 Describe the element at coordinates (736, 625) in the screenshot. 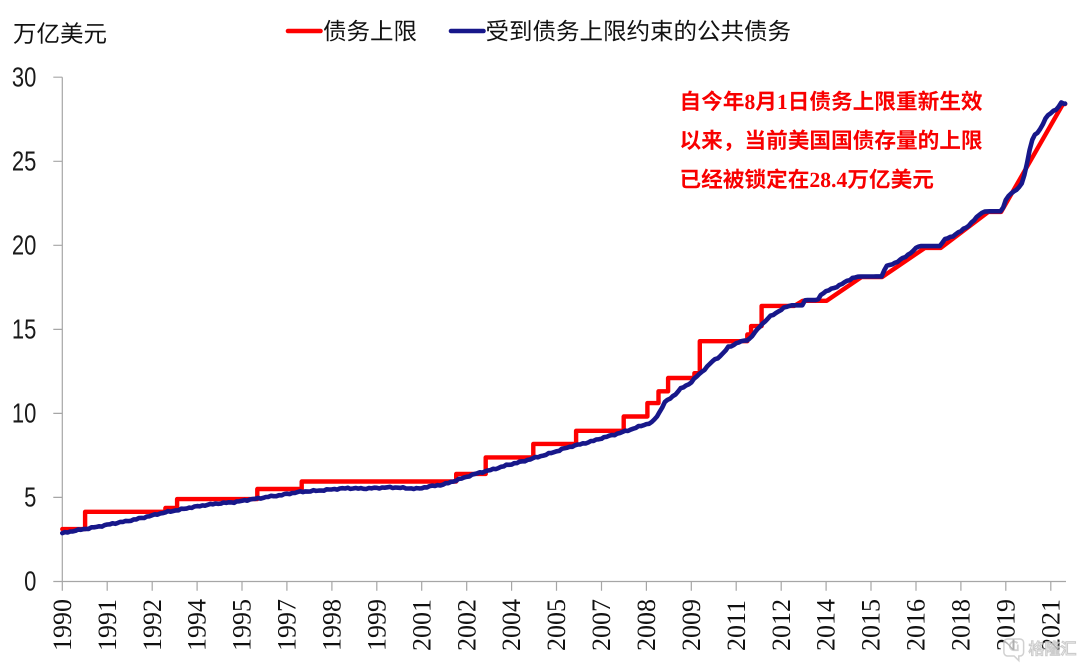

I see `svg-text: 2011` at that location.